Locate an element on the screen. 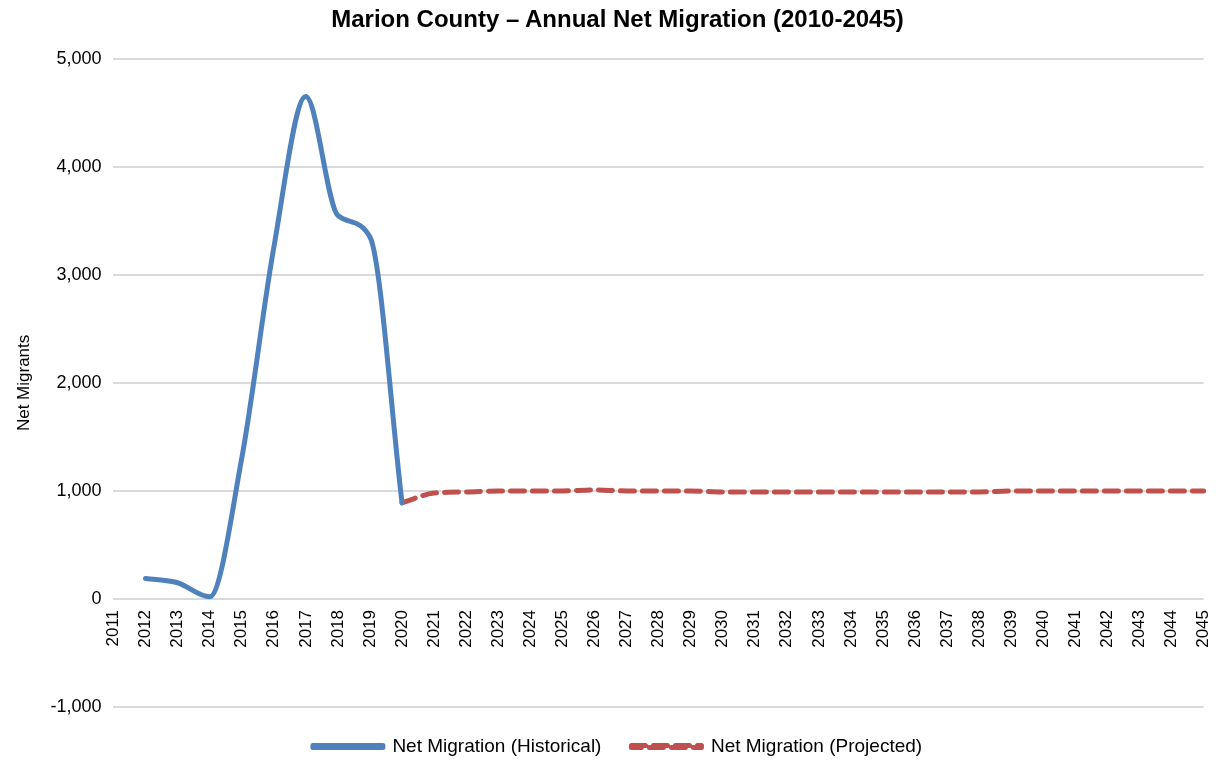  x-tick-label: 2027 is located at coordinates (626, 628).